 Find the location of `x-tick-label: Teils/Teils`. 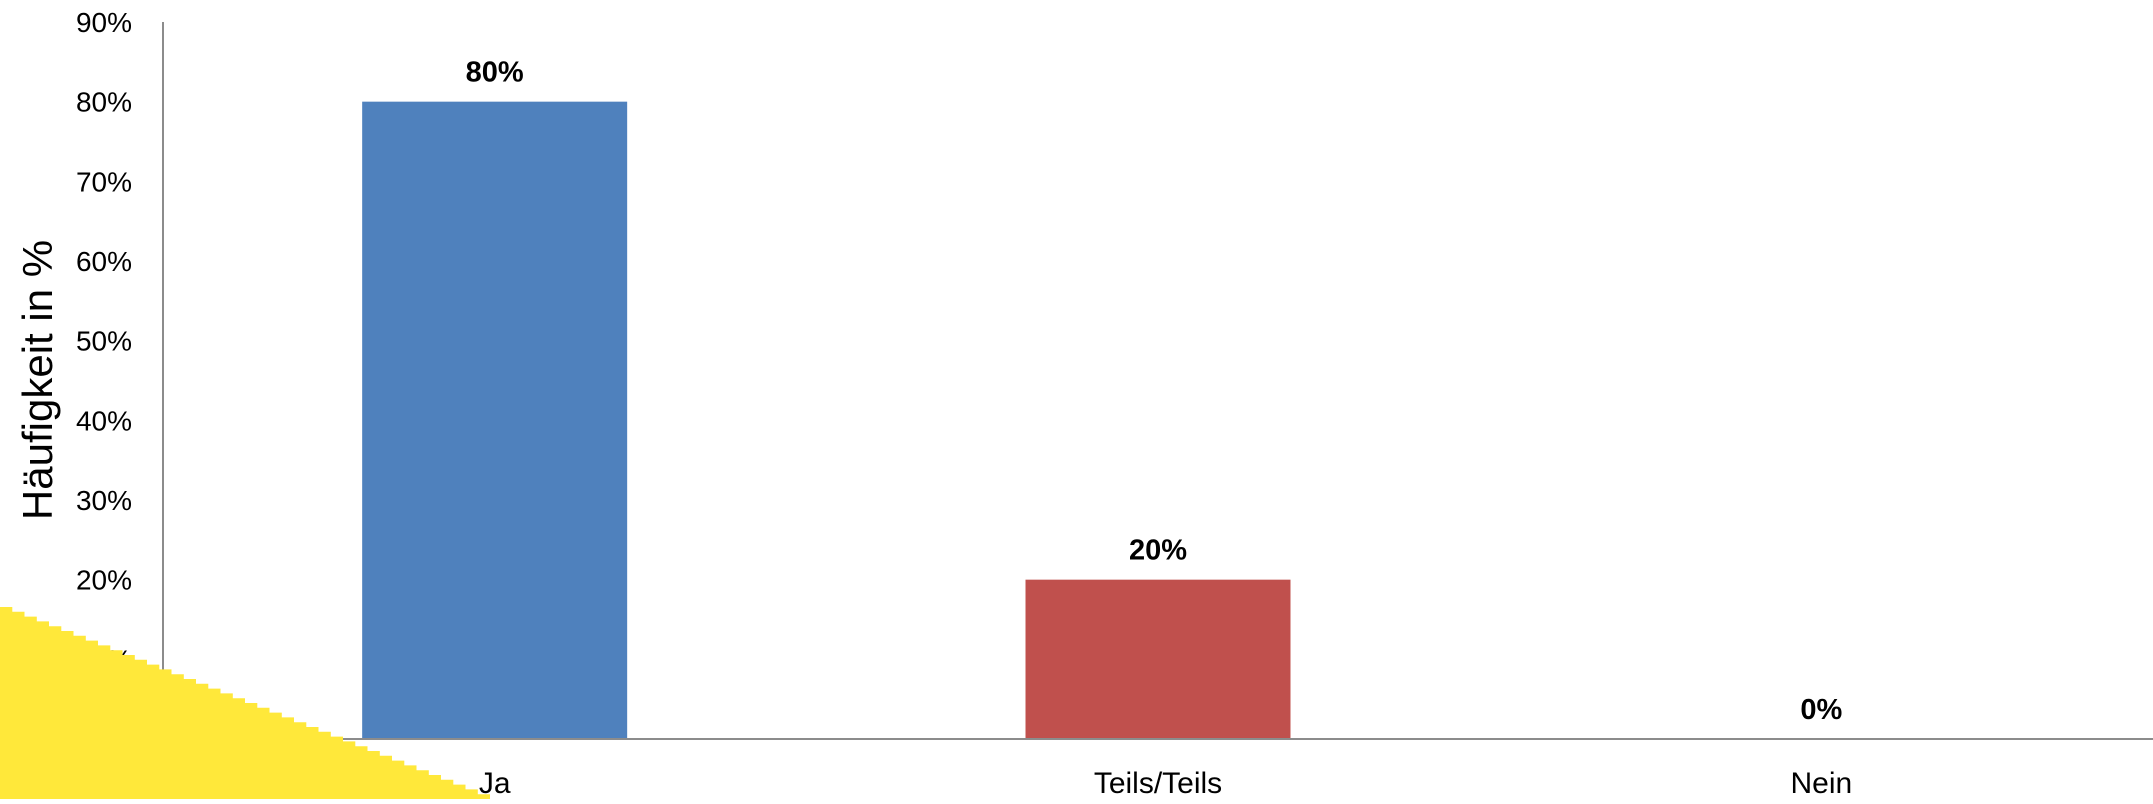

x-tick-label: Teils/Teils is located at coordinates (1158, 783).